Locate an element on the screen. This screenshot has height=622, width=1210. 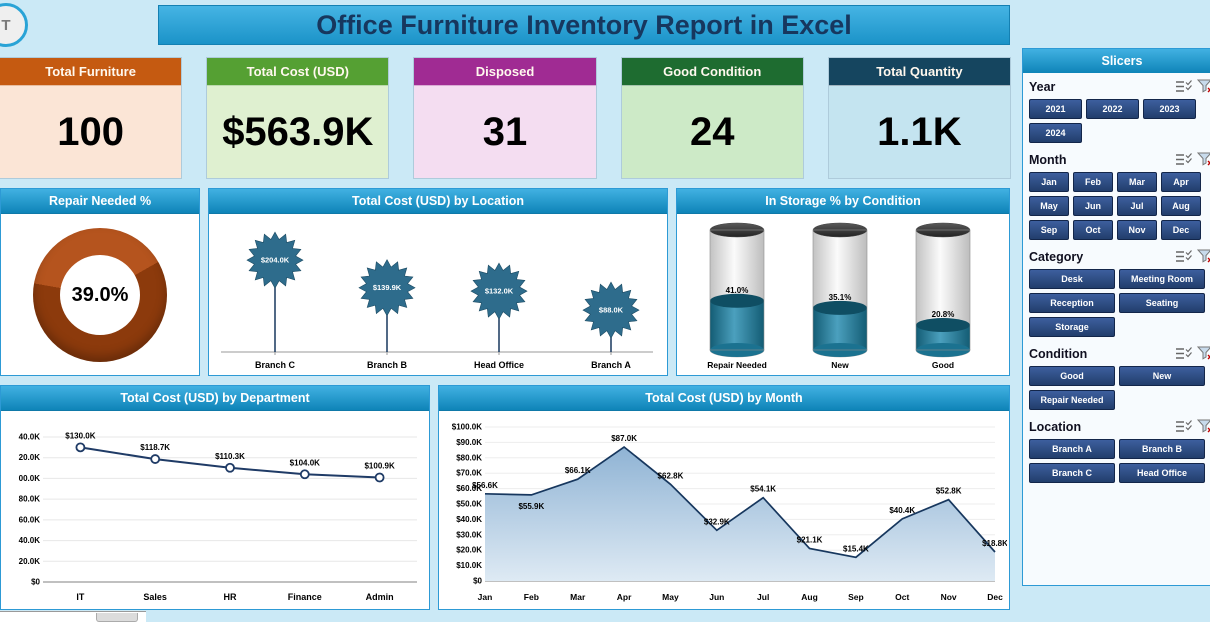
star-marker-branch-b is located at coordinates (387, 288).